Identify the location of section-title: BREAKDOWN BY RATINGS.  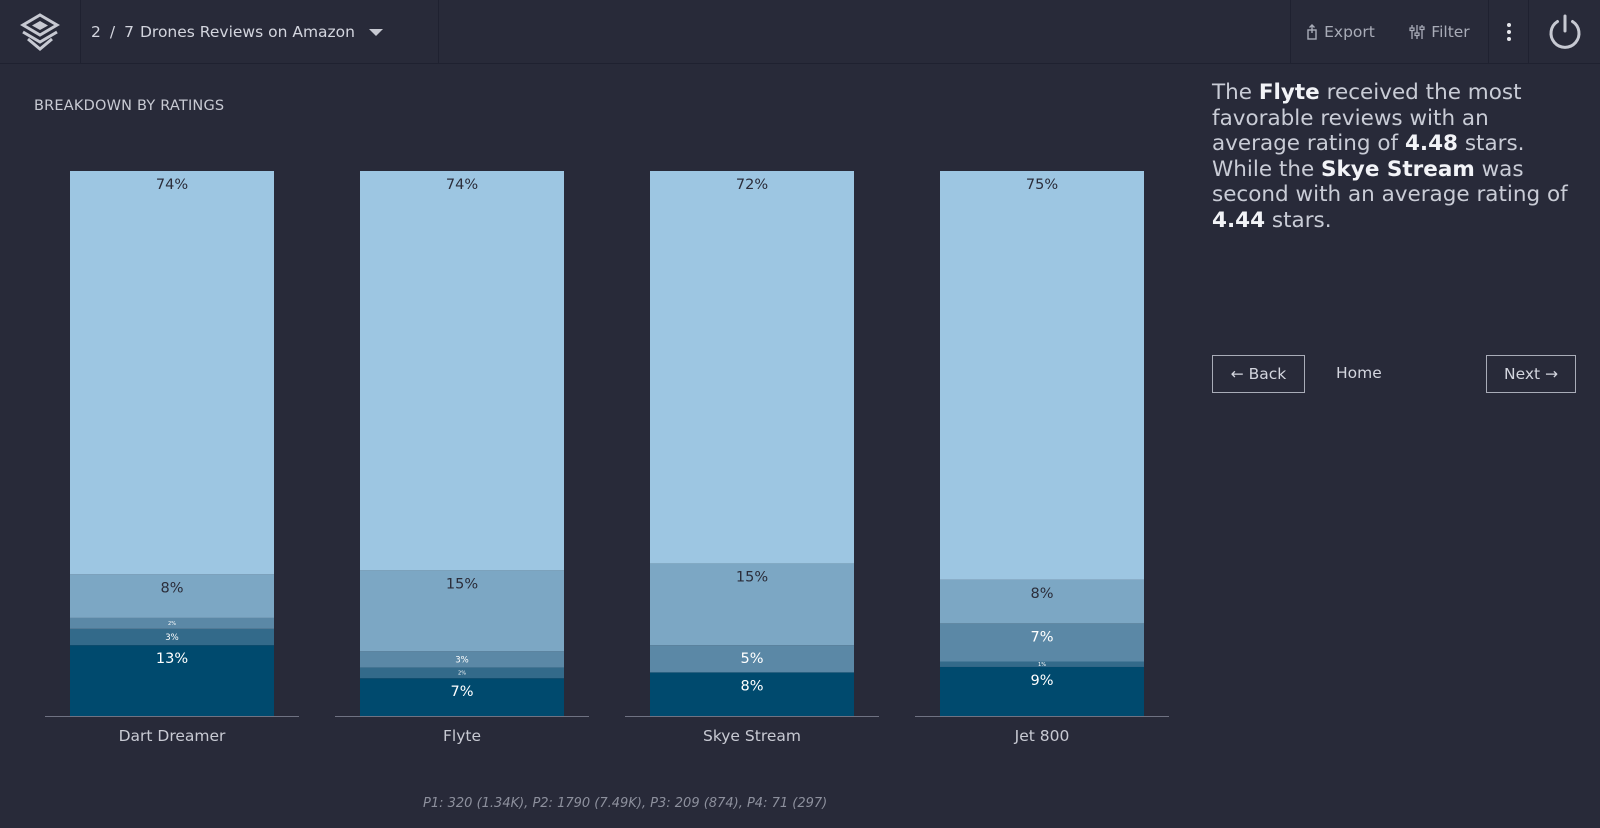
(129, 106).